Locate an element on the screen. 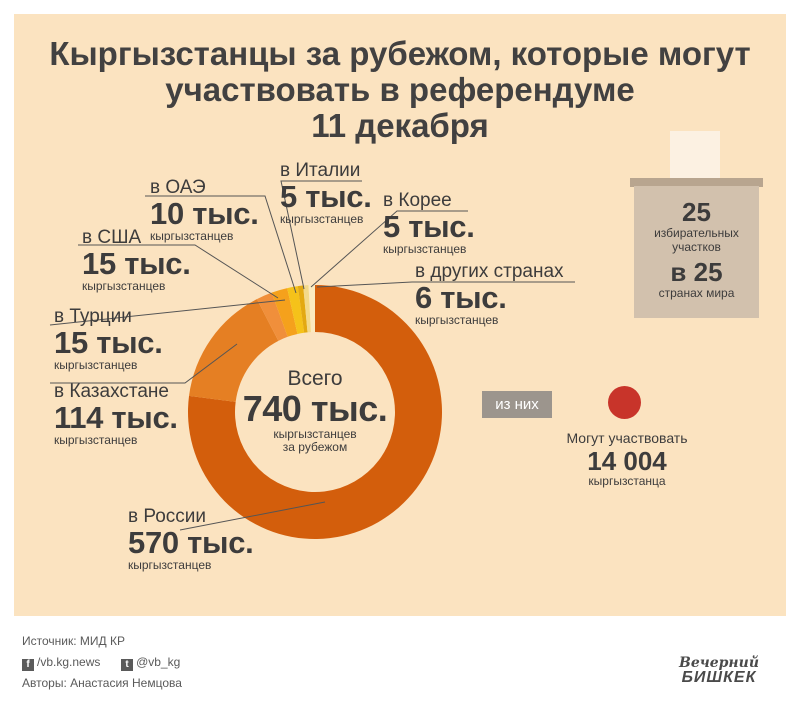  label-russia: в России 570 тыс. кыргызстанцев is located at coordinates (191, 539).